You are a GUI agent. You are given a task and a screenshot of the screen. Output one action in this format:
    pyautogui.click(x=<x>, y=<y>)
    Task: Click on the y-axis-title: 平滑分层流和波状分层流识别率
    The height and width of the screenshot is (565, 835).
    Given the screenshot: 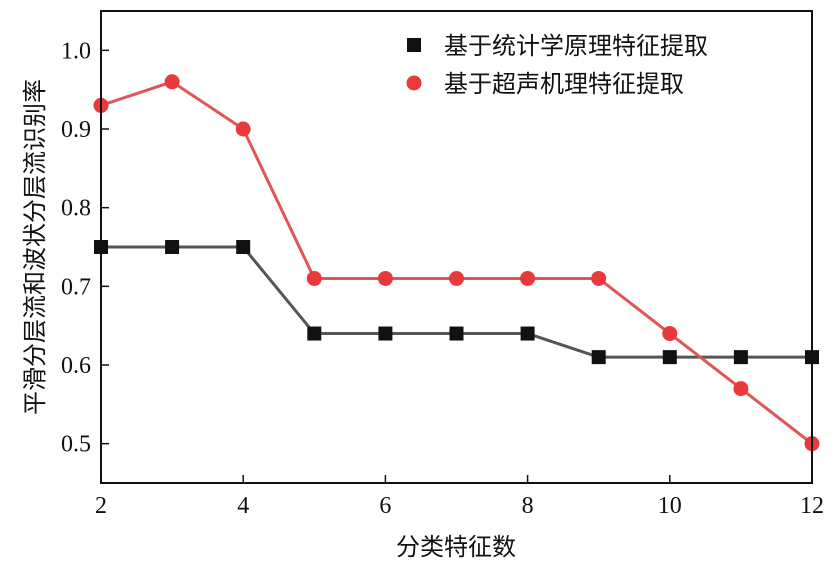 What is the action you would take?
    pyautogui.click(x=35, y=247)
    